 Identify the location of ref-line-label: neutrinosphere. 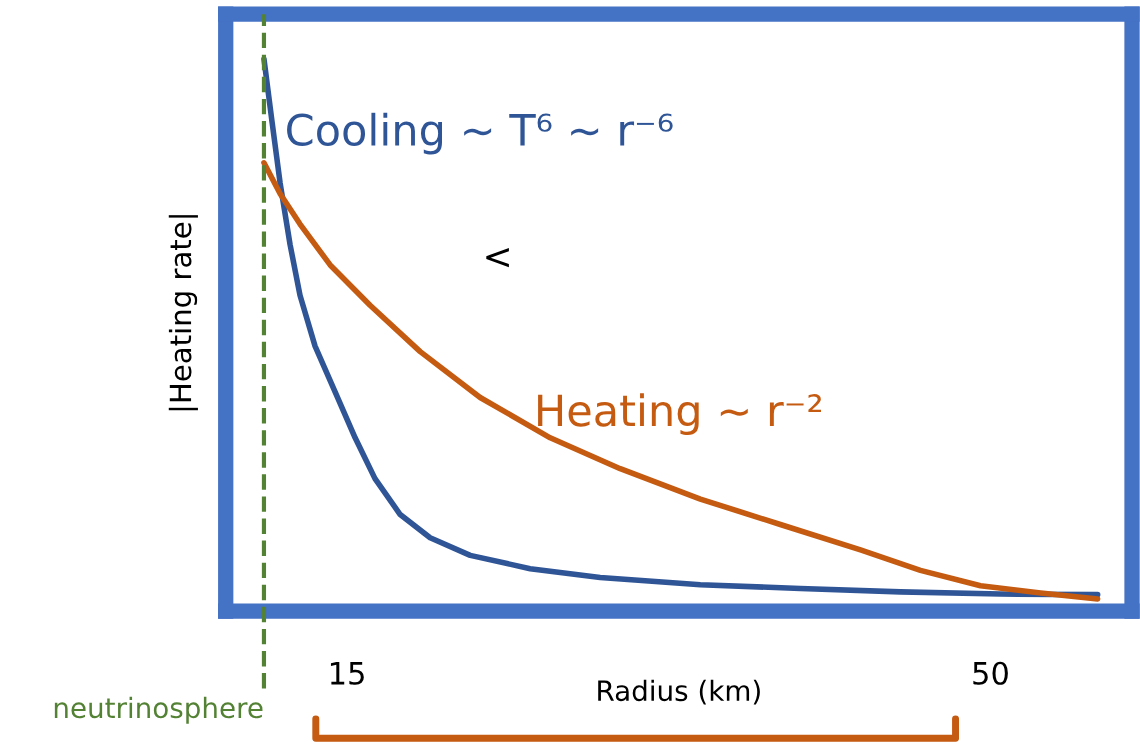
(158, 710).